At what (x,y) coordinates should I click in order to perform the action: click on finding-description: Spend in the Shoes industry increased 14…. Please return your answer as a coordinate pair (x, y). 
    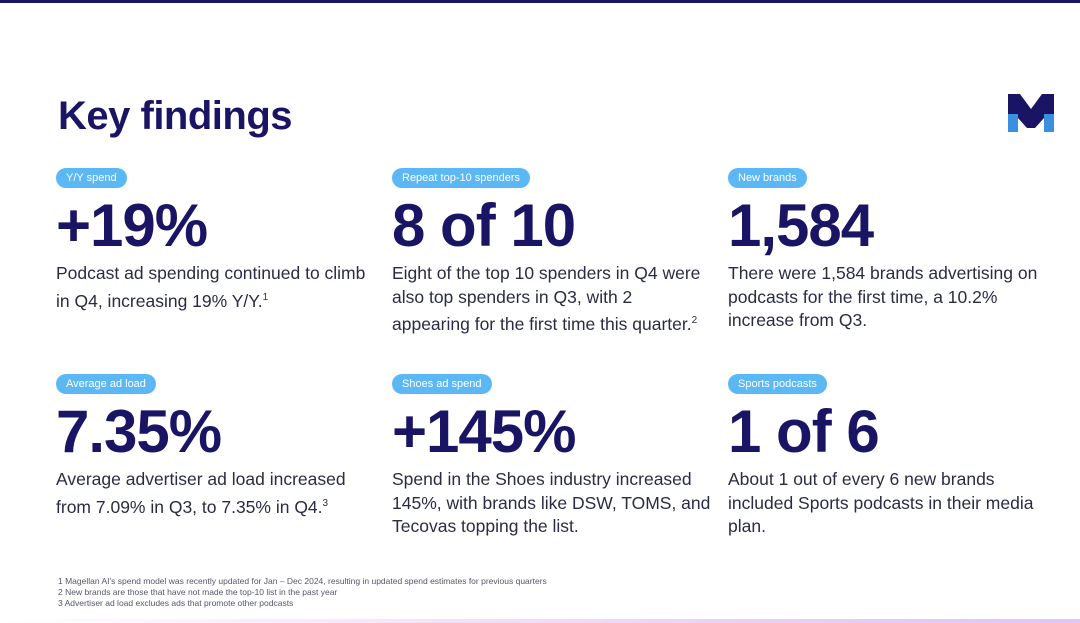
    Looking at the image, I should click on (552, 503).